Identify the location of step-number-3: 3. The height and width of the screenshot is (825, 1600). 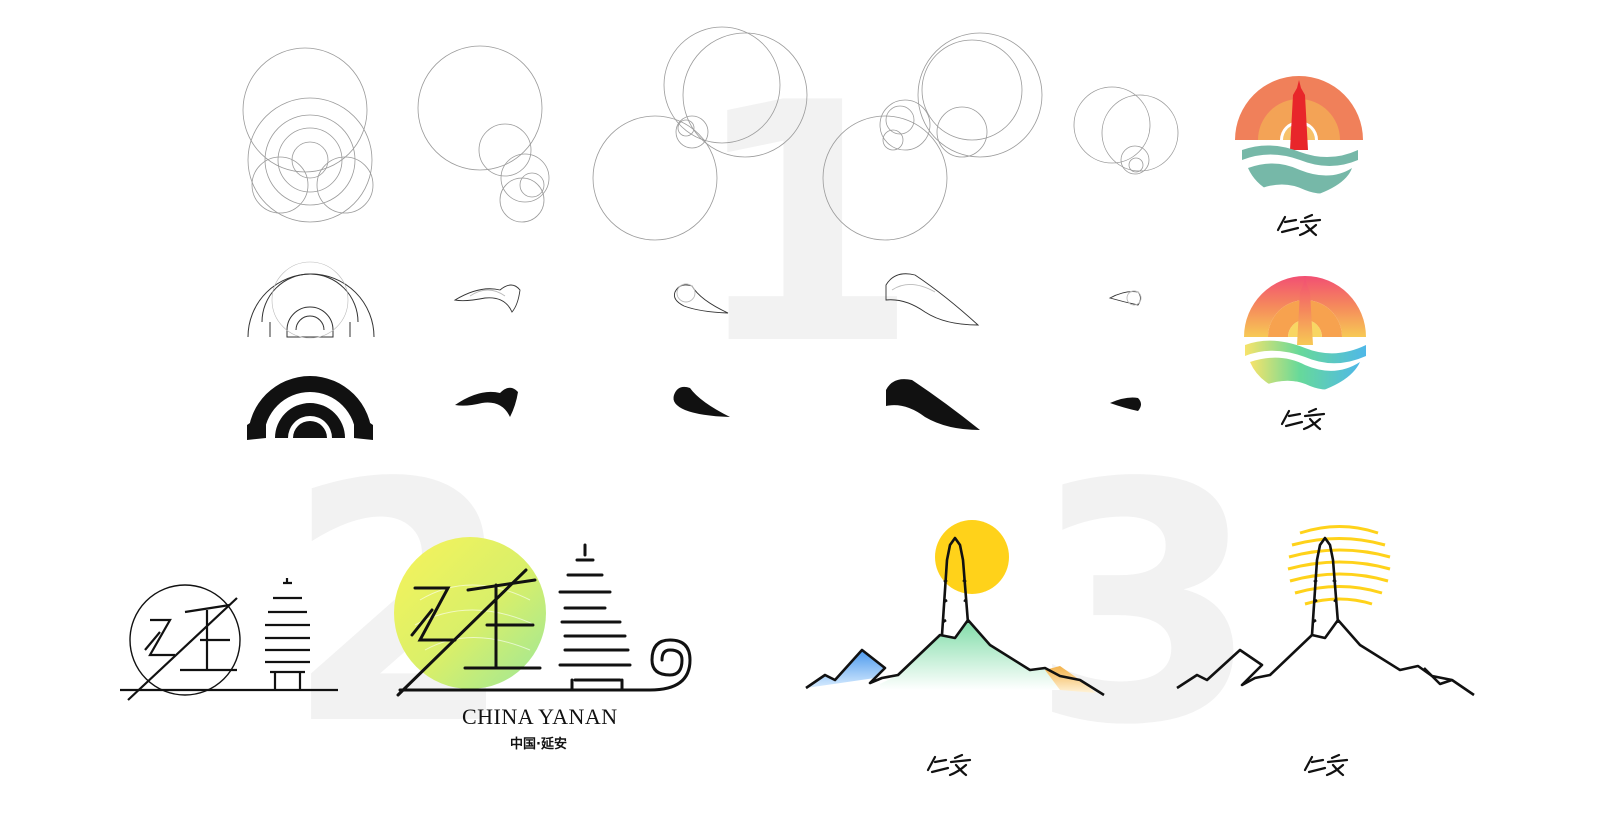
(1145, 605).